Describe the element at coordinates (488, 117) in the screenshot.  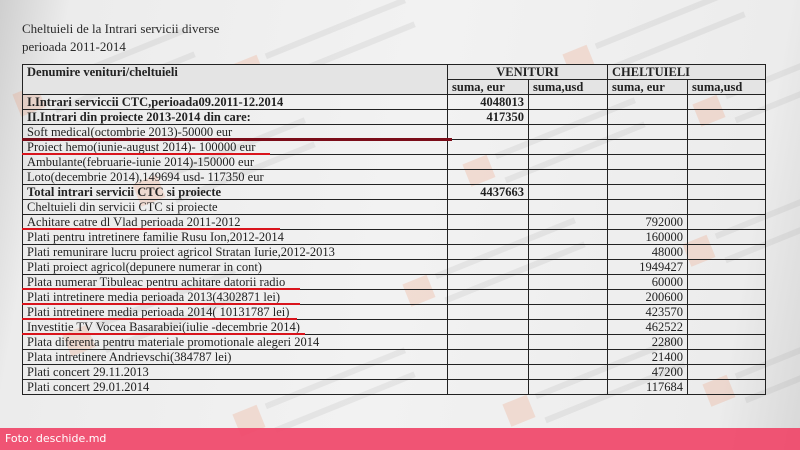
I see `venituri-eur: 417350` at that location.